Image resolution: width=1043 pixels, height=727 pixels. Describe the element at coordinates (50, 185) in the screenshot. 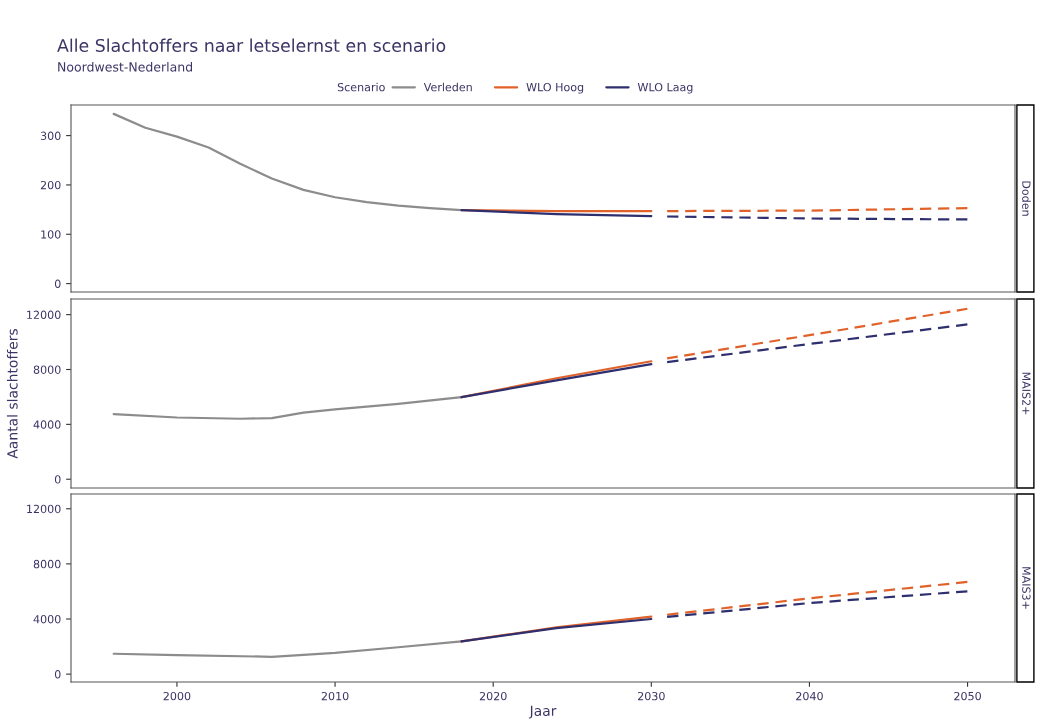

I see `y-tick-label: 200` at that location.